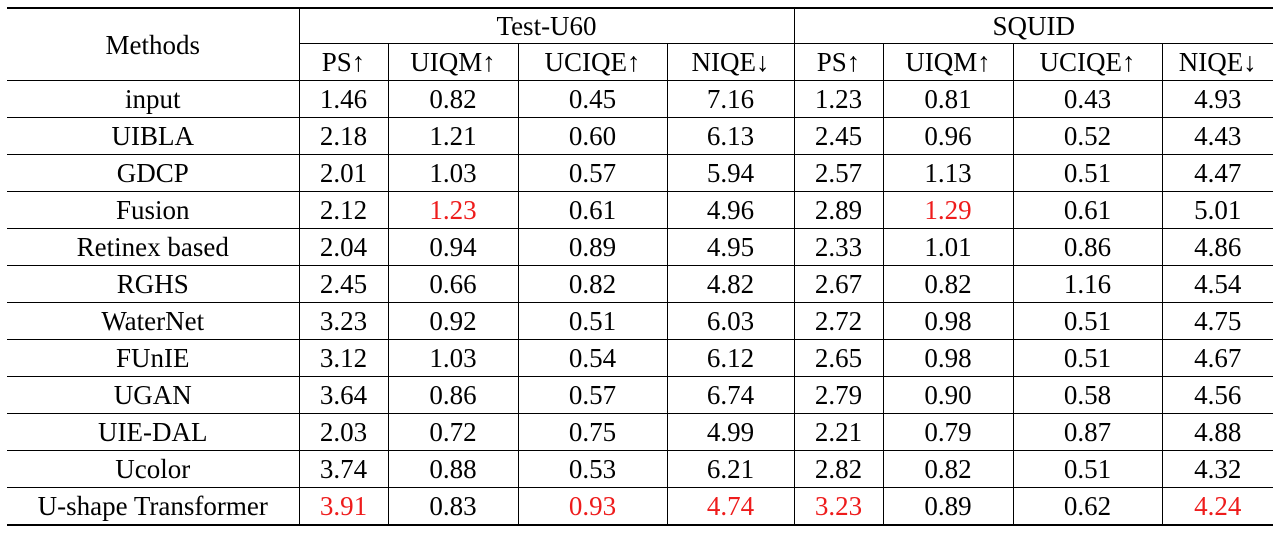 This screenshot has height=534, width=1284. I want to click on metric-value: 0.61, so click(1088, 210).